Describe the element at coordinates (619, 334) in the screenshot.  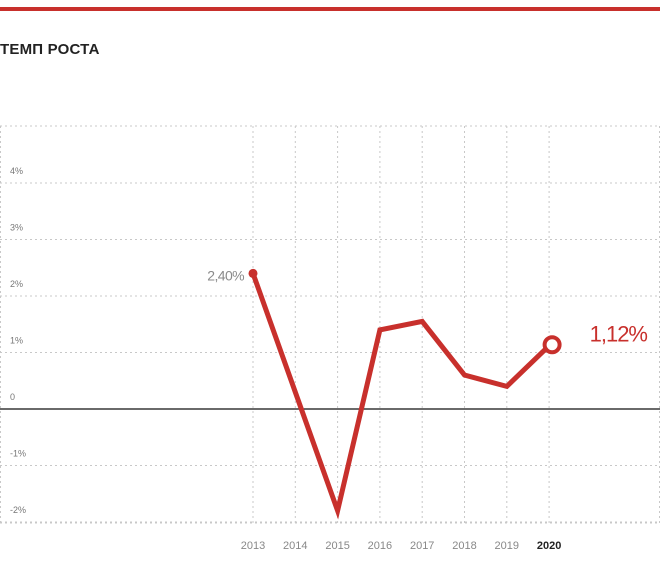
I see `last-value-label: 1,12%` at that location.